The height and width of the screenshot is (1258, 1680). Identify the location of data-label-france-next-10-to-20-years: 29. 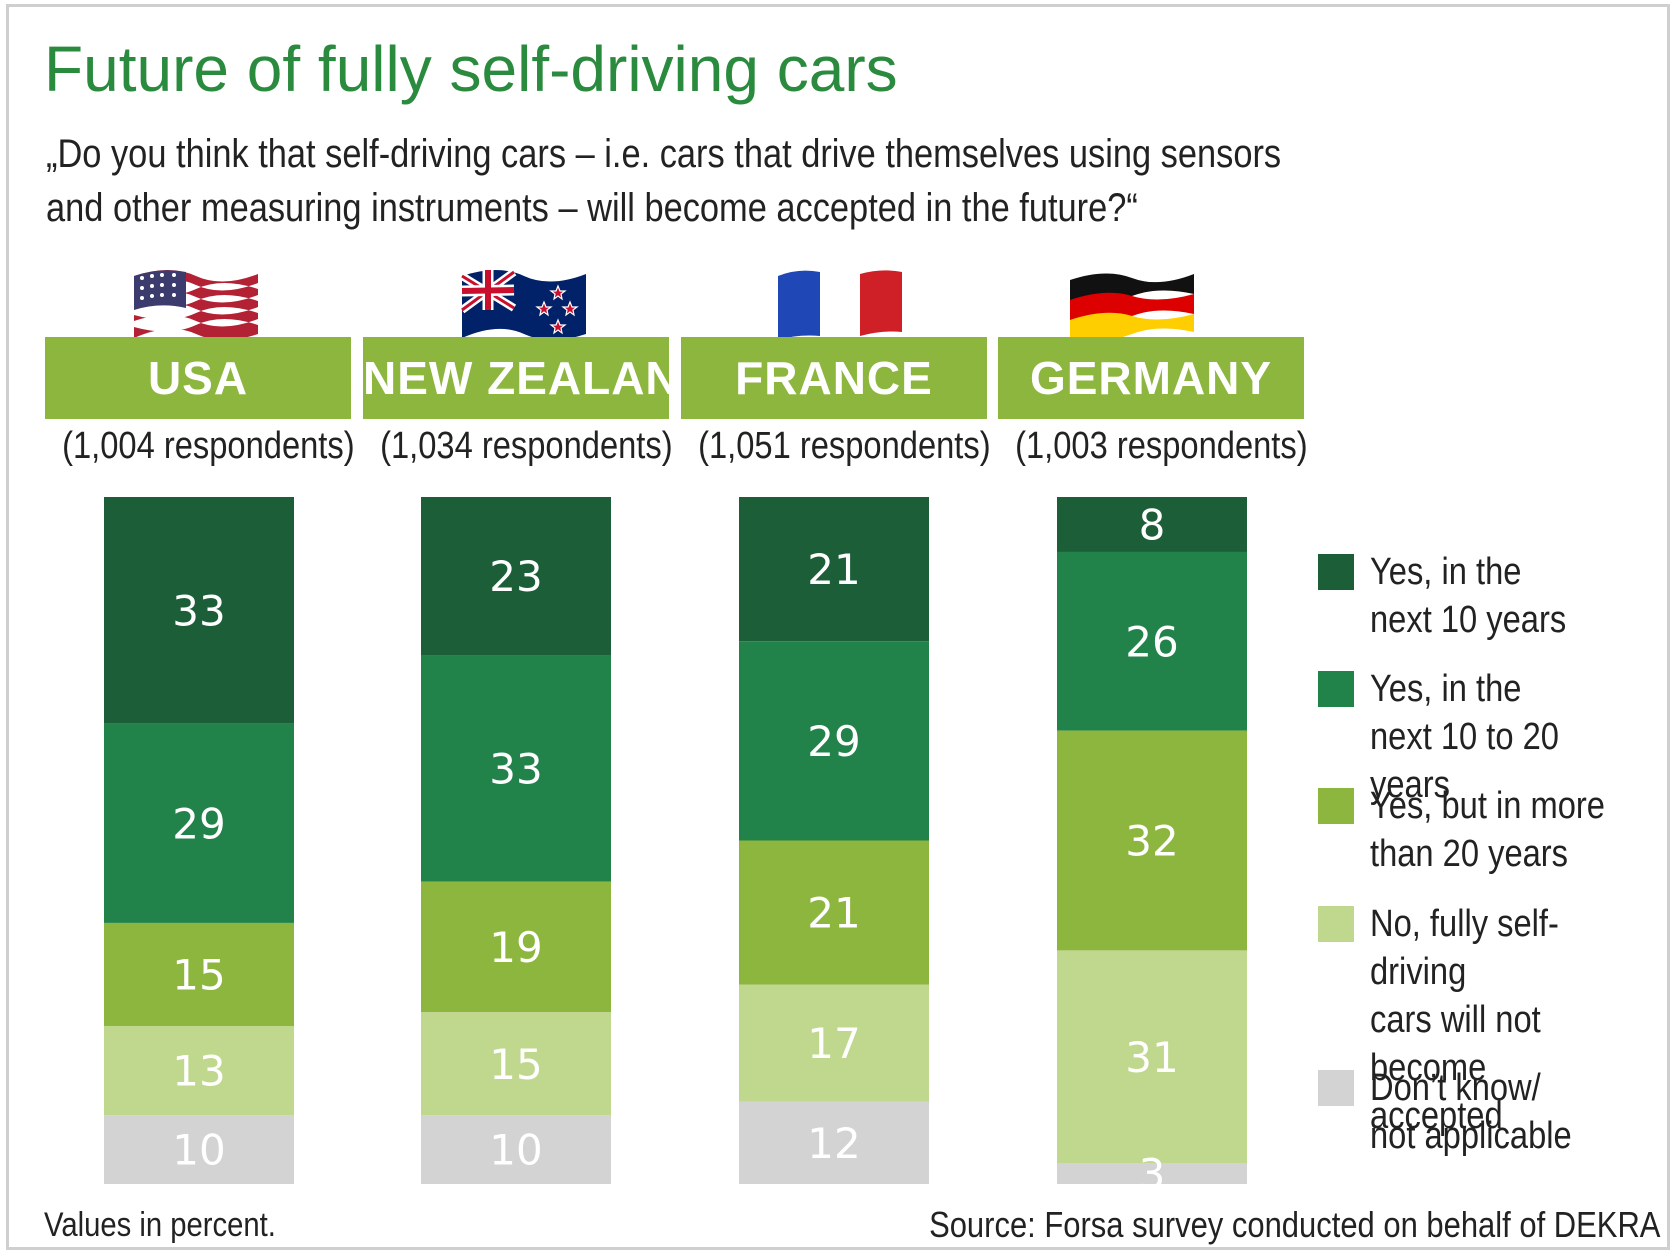
(833, 741).